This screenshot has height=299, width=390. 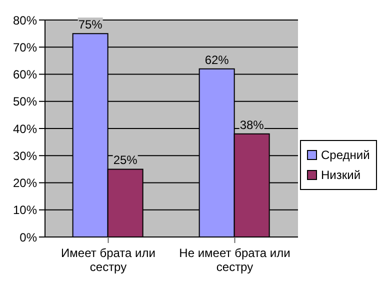 I want to click on legend-label: Низкий, so click(x=341, y=175).